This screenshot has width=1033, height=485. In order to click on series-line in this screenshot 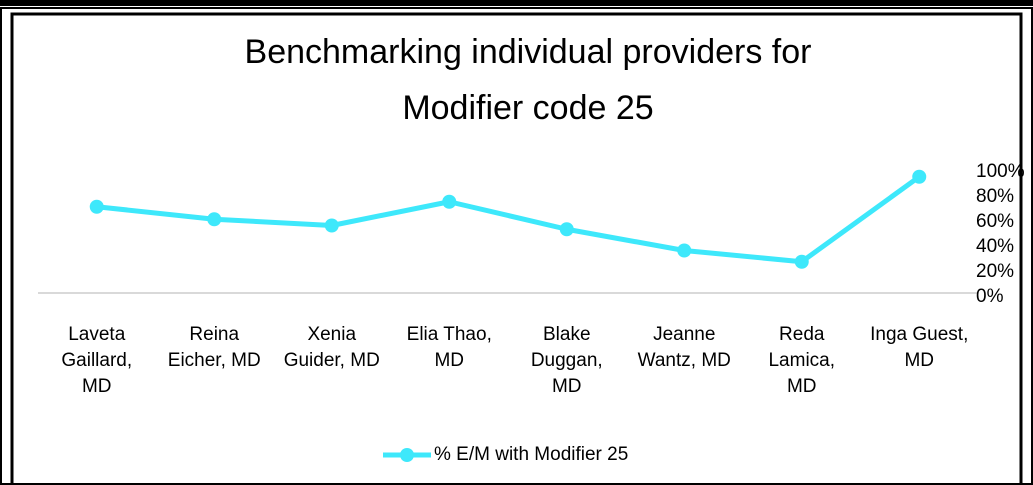, I will do `click(508, 219)`.